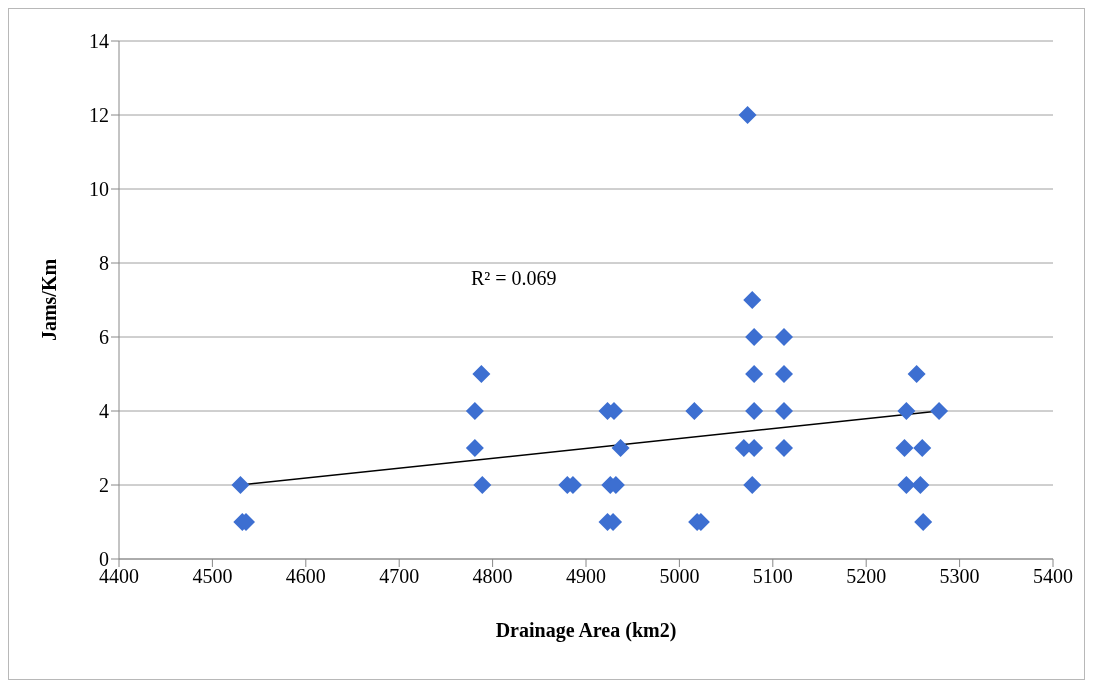 This screenshot has width=1093, height=688. Describe the element at coordinates (492, 576) in the screenshot. I see `x-tick-label: 4800` at that location.